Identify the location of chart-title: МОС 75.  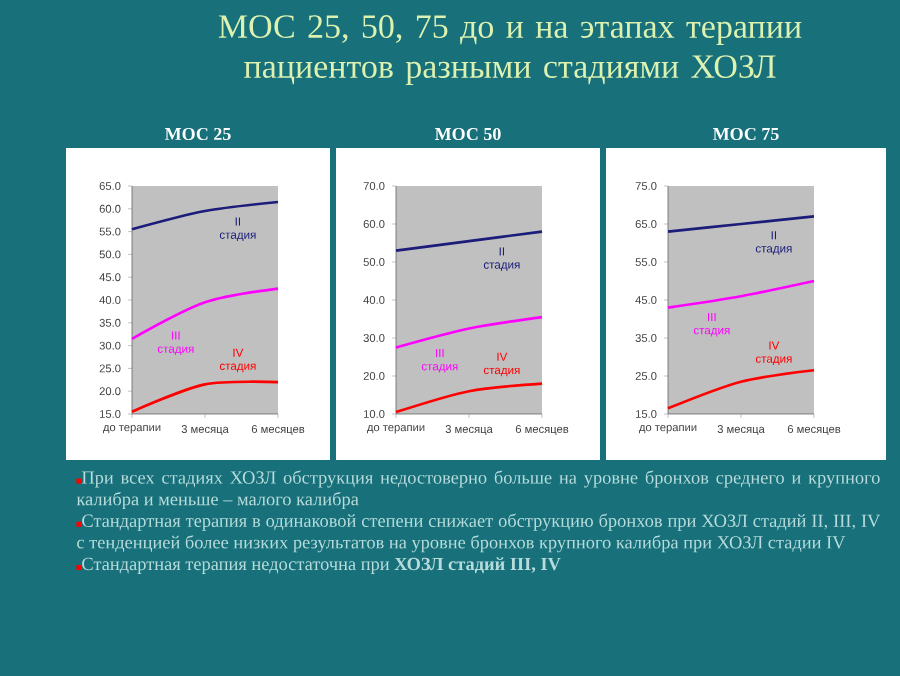
(745, 134).